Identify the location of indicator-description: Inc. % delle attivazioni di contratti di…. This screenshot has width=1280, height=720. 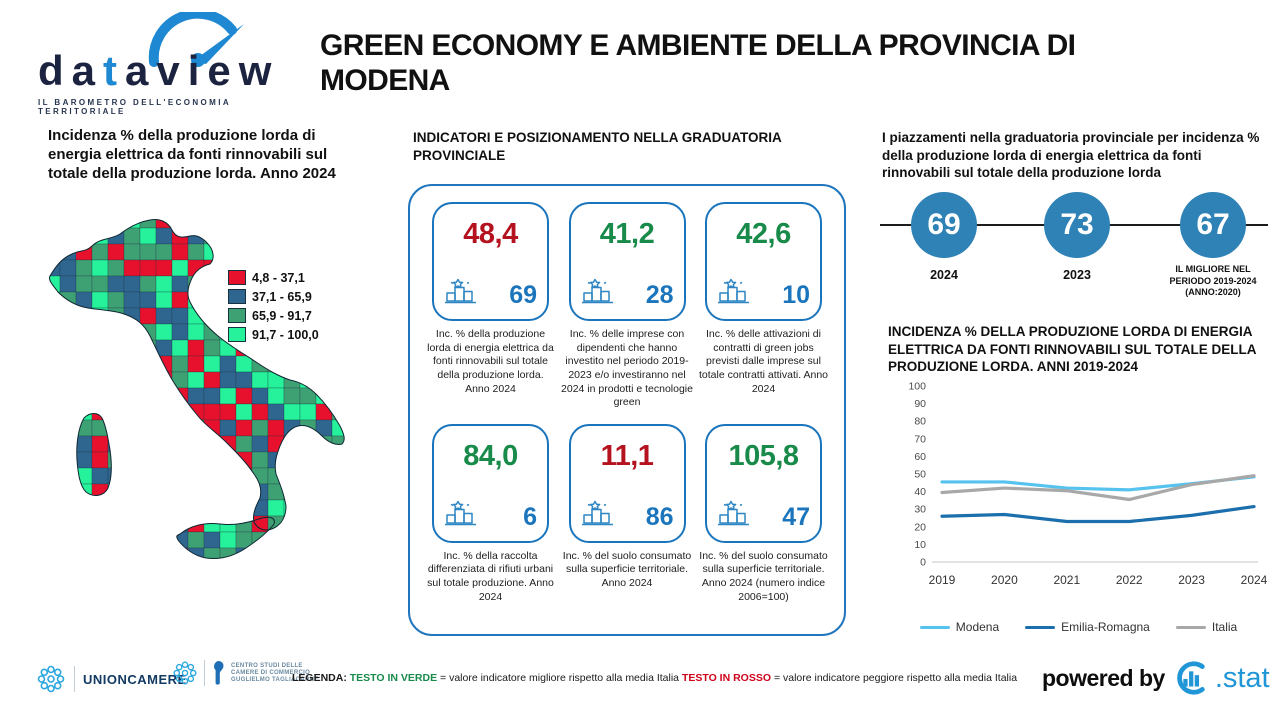
(763, 361).